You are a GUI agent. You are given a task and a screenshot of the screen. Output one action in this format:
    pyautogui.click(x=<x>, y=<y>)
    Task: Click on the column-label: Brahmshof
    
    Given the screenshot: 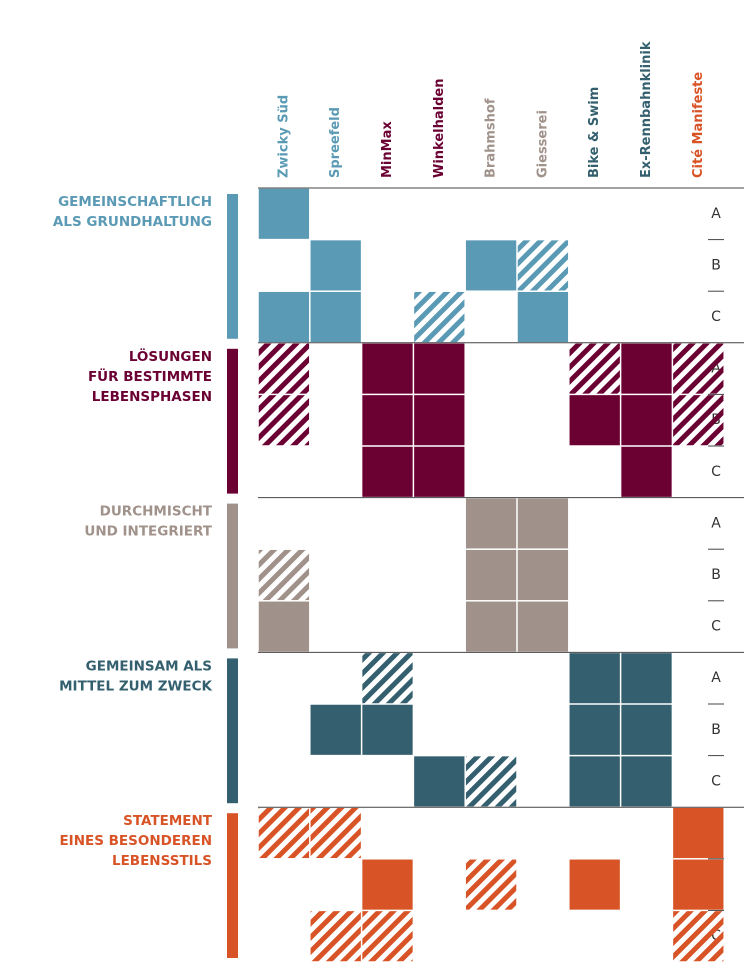 What is the action you would take?
    pyautogui.click(x=491, y=138)
    